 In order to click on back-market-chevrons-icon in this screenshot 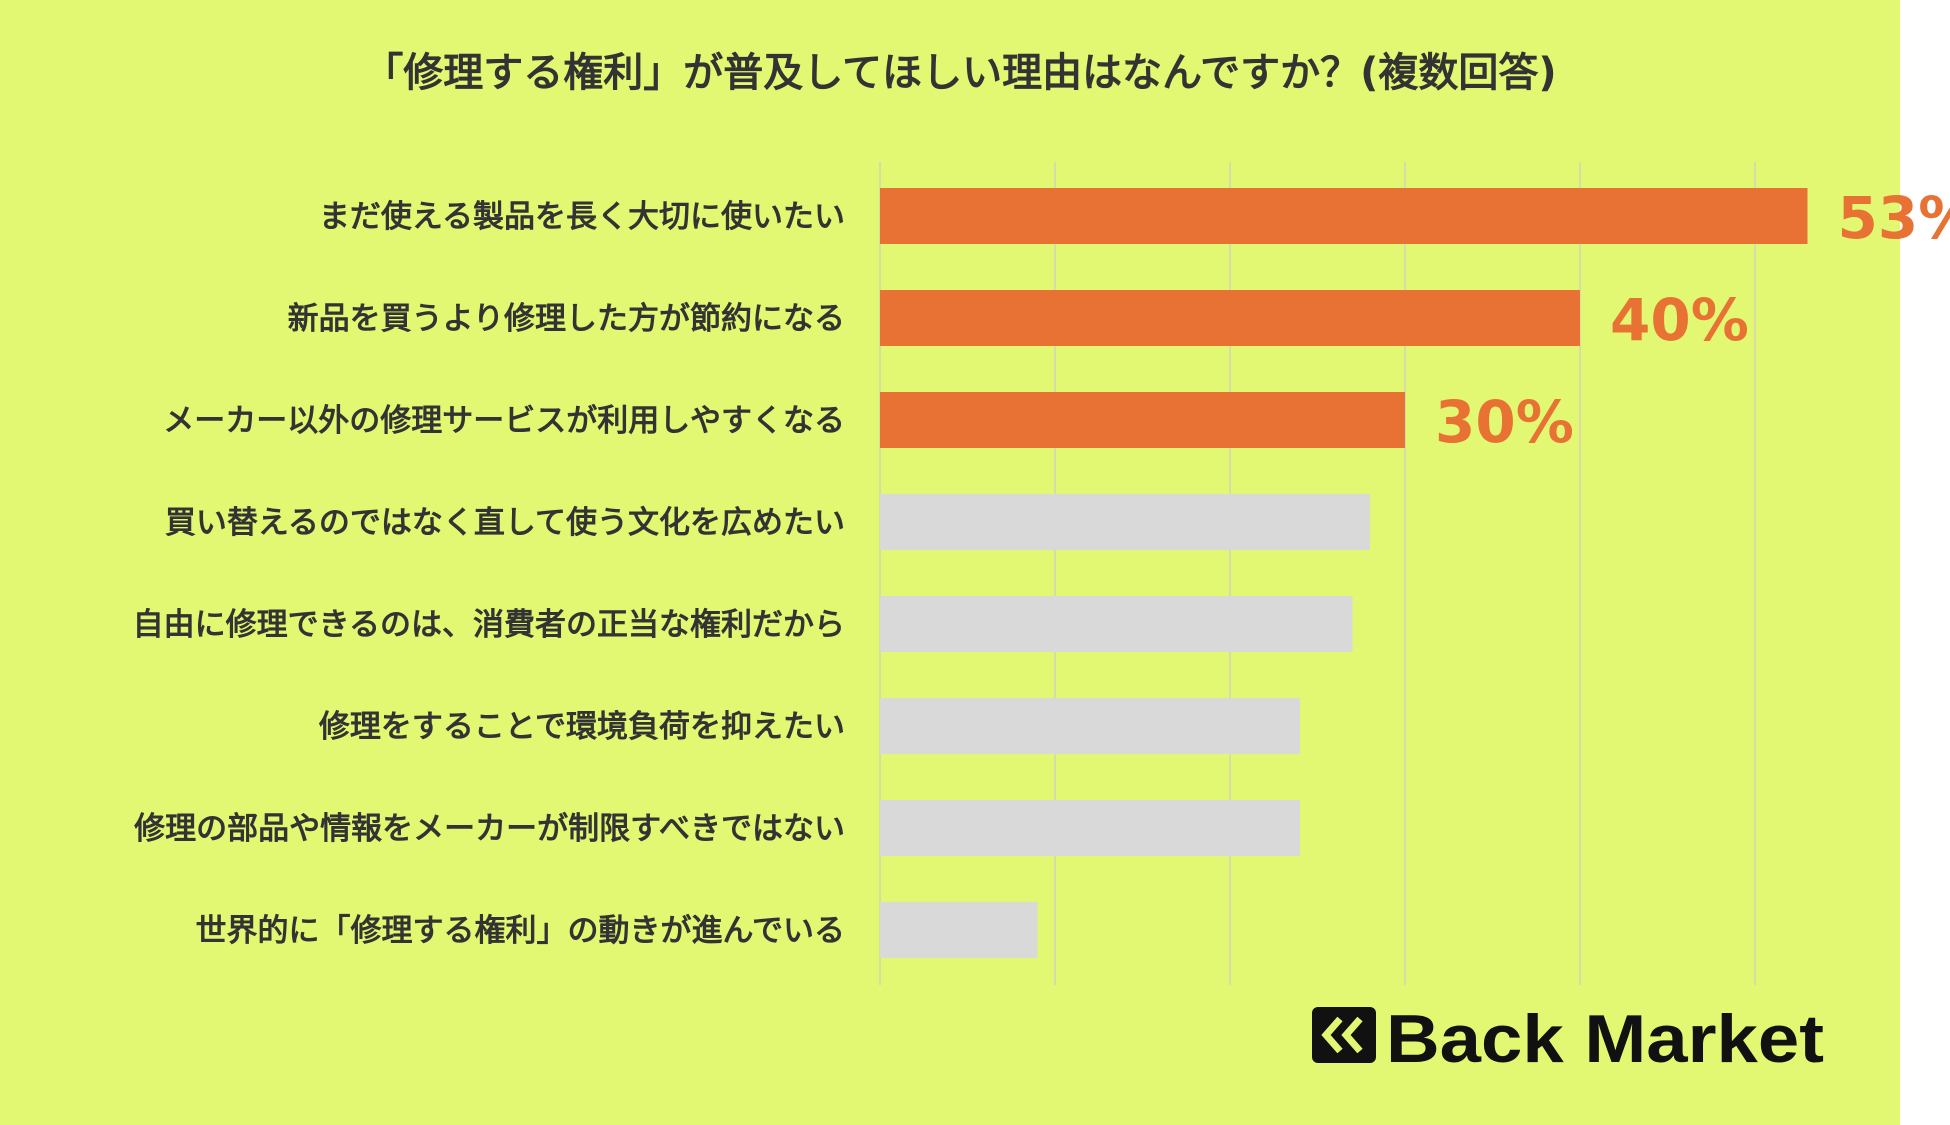, I will do `click(1344, 1035)`.